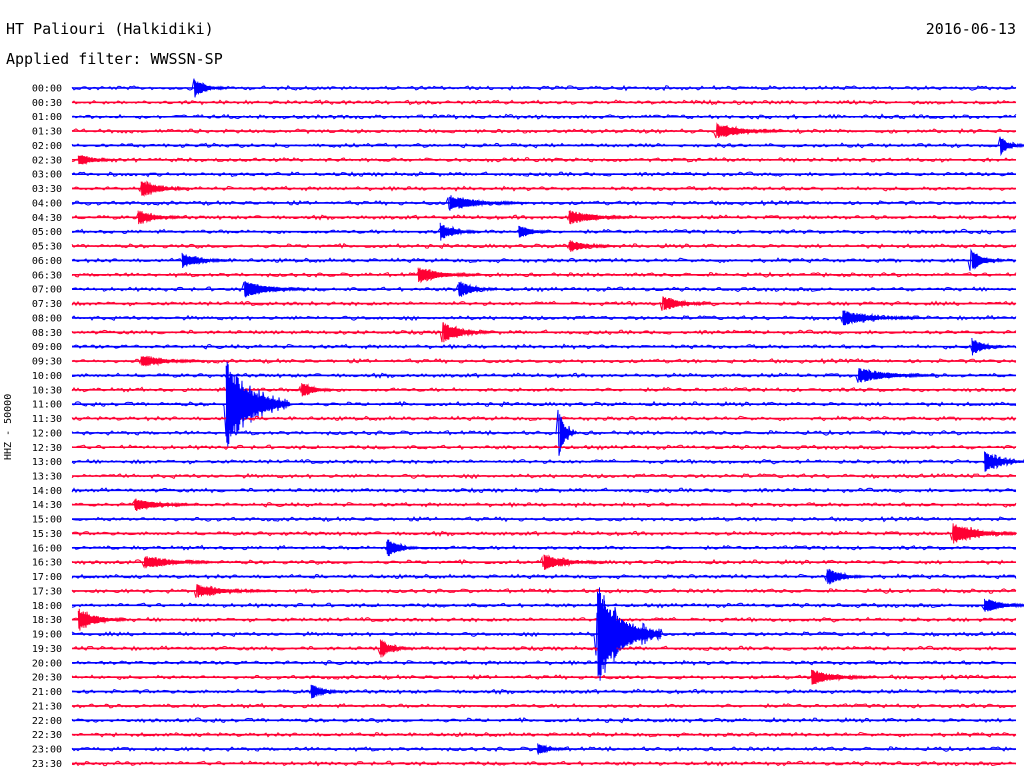 Image resolution: width=1024 pixels, height=780 pixels. Describe the element at coordinates (47, 203) in the screenshot. I see `row-time-label: 04:00` at that location.